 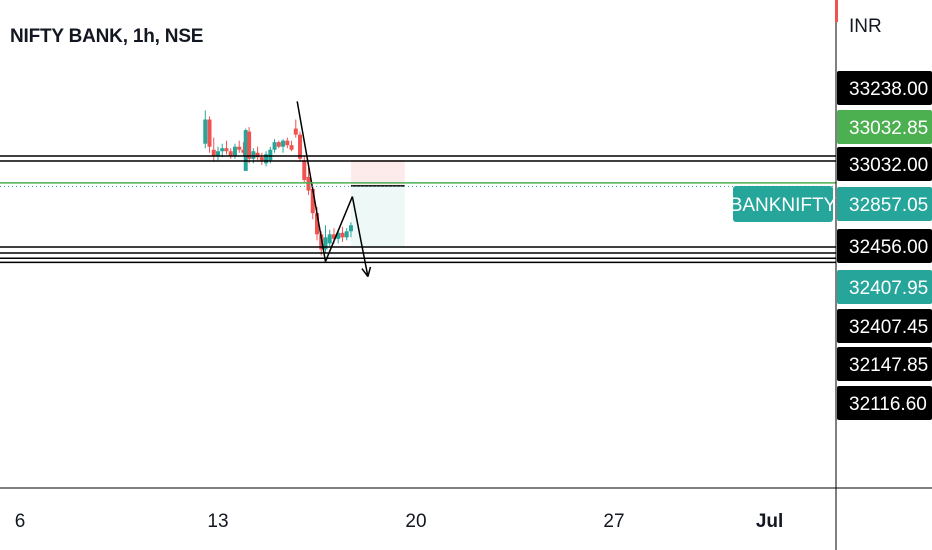 I want to click on symbol-title: NIFTY BANK, 1h, NSE, so click(x=107, y=36).